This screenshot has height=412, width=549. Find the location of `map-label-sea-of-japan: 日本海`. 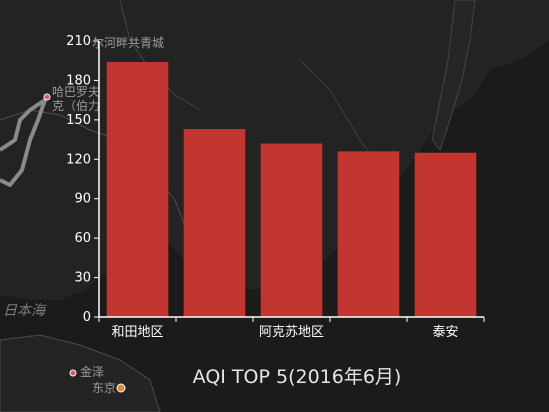

map-label-sea-of-japan: 日本海 is located at coordinates (25, 311).